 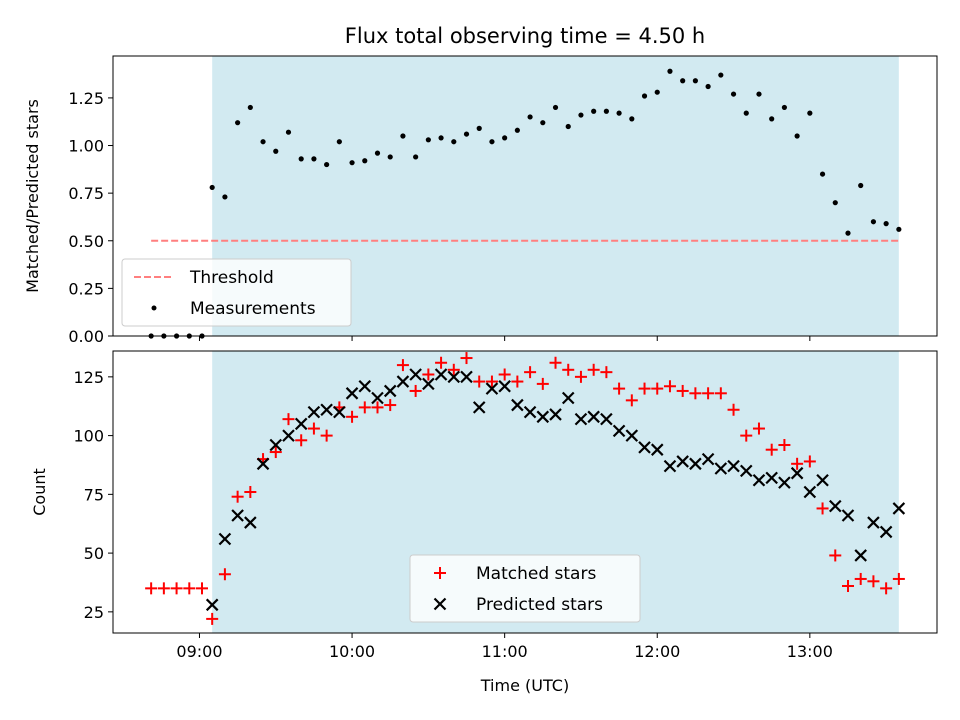 What do you see at coordinates (236, 292) in the screenshot?
I see `top-legend-box` at bounding box center [236, 292].